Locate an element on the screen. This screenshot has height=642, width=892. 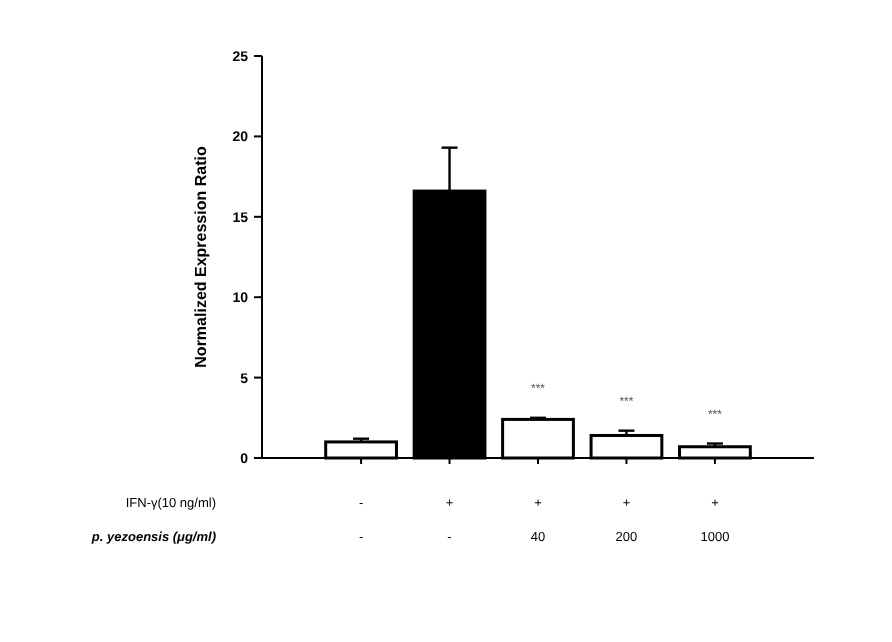
y-axis-title: Normalized Expression Ratio is located at coordinates (201, 257).